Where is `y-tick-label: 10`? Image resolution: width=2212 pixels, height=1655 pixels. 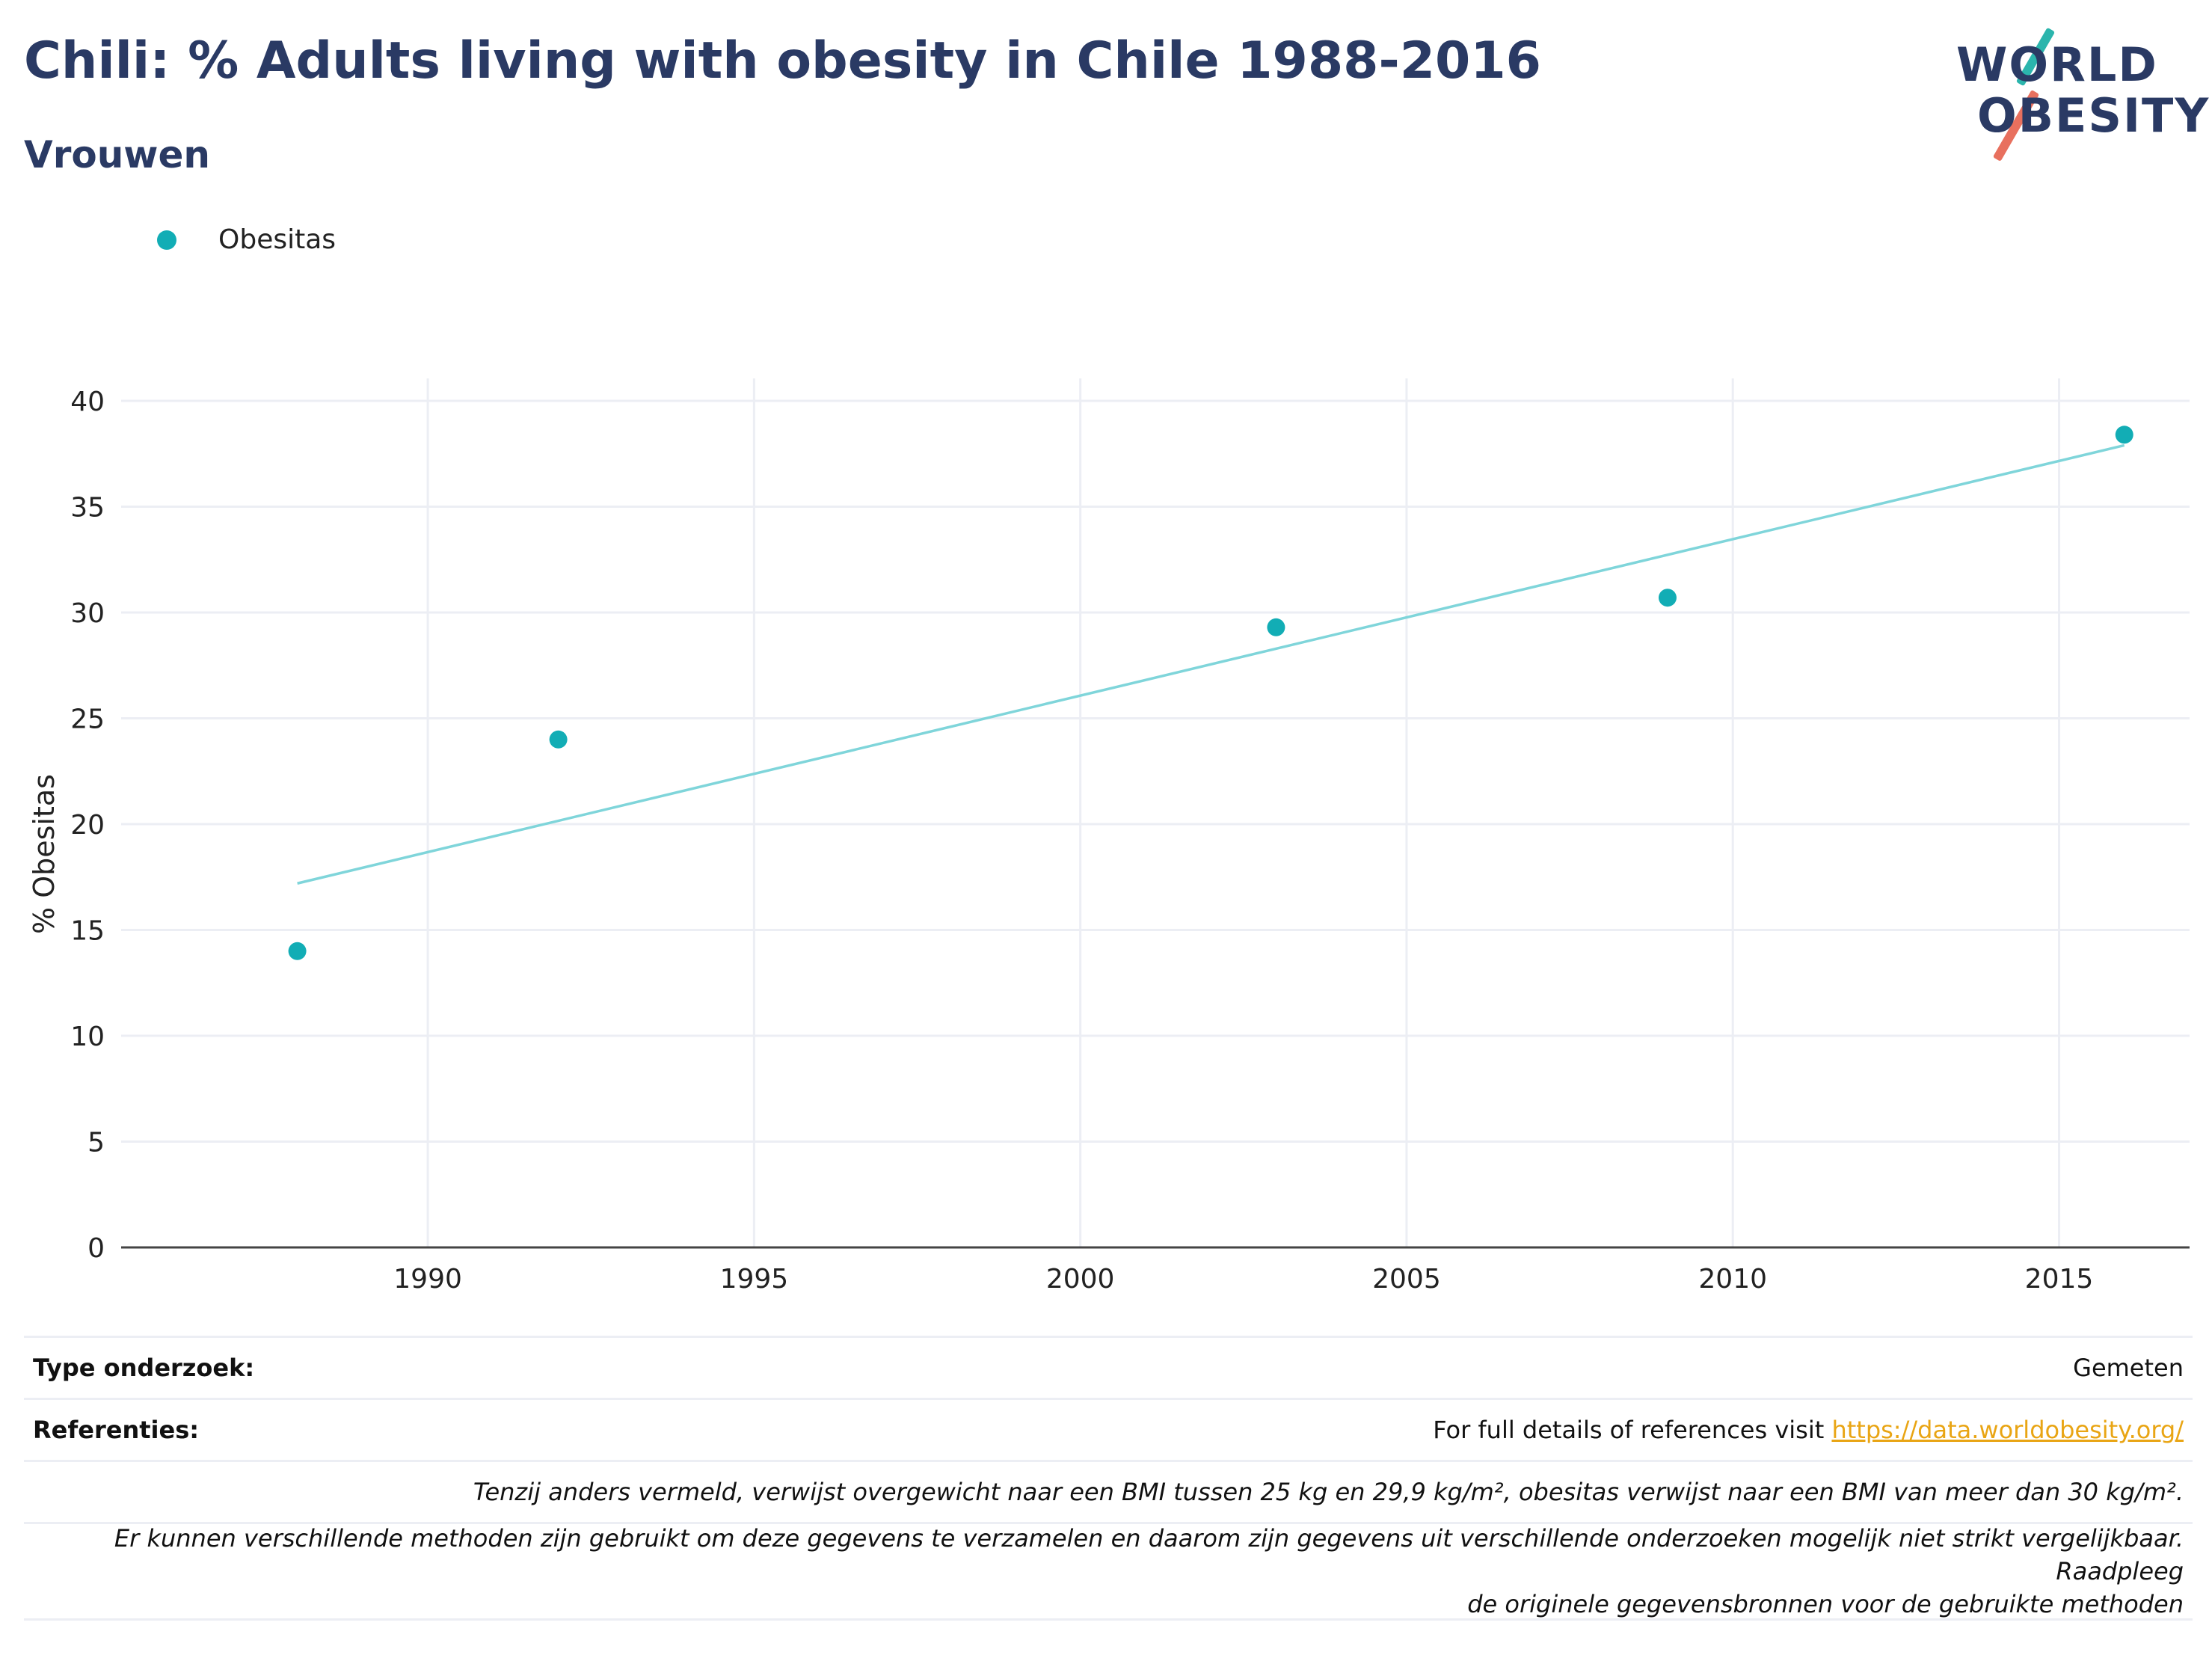
y-tick-label: 10 is located at coordinates (87, 1037).